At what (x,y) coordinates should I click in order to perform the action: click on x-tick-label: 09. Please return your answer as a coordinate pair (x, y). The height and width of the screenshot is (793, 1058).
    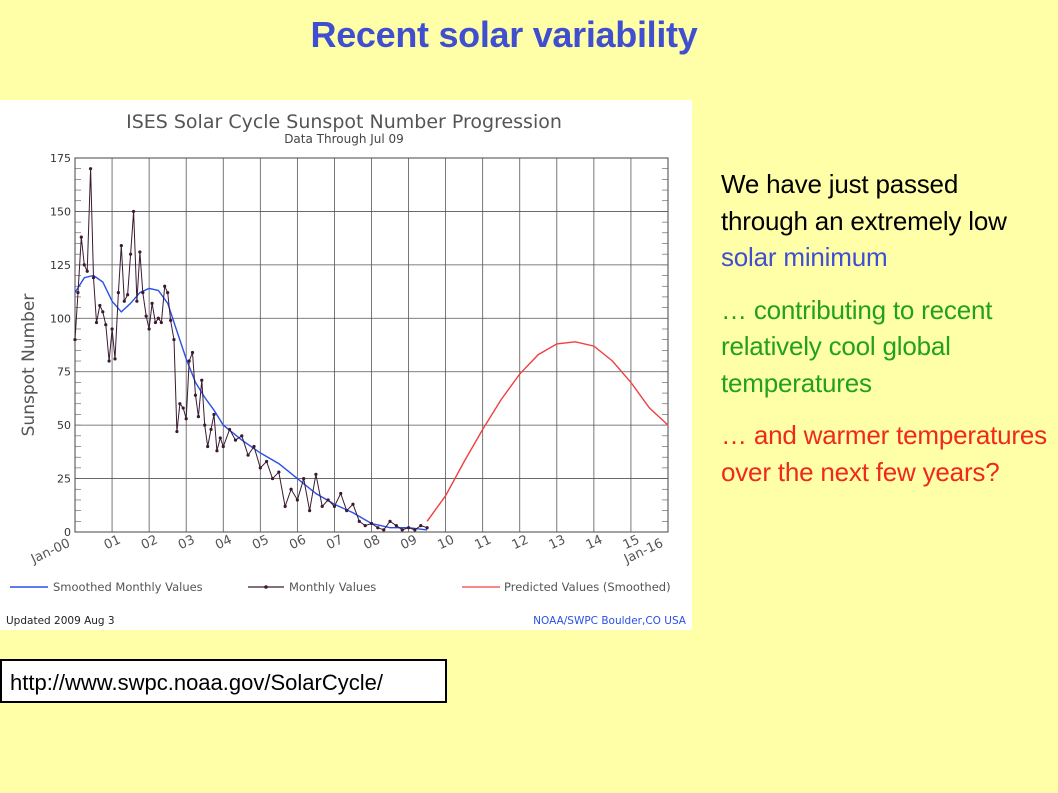
    Looking at the image, I should click on (408, 543).